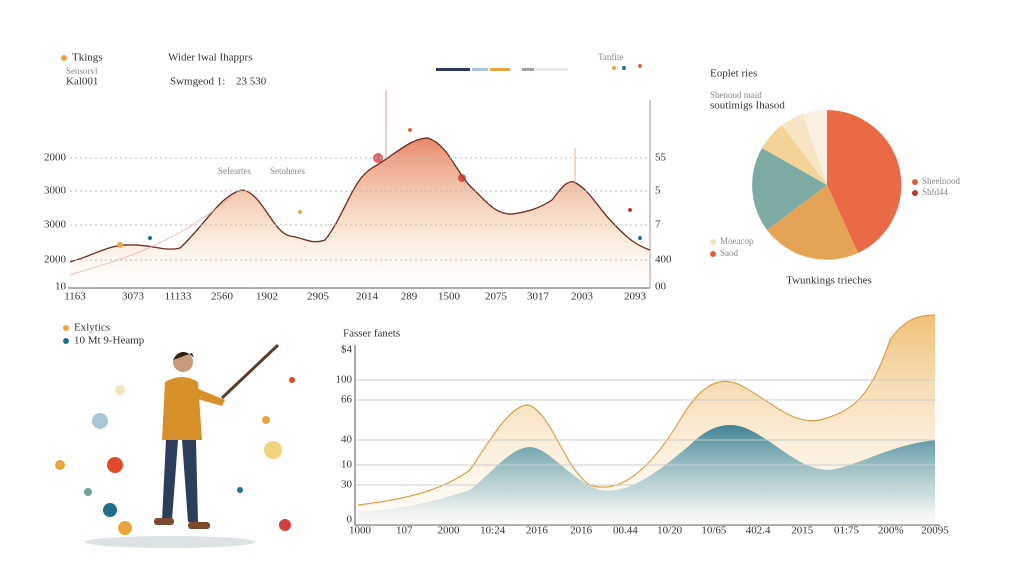 Image resolution: width=1024 pixels, height=576 pixels. Describe the element at coordinates (658, 191) in the screenshot. I see `y2-tick-label: 5` at that location.